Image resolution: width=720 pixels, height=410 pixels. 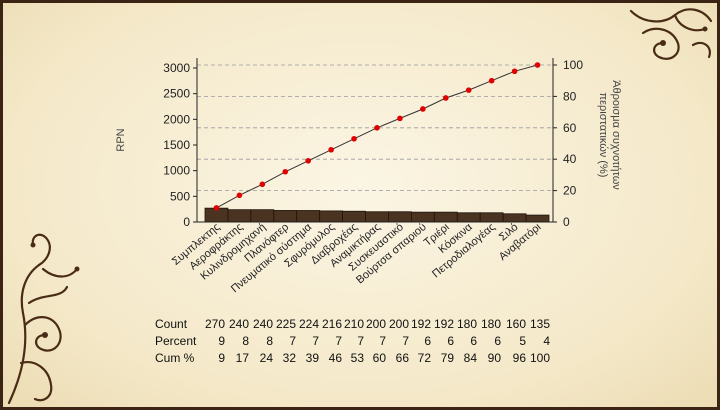 What do you see at coordinates (186, 222) in the screenshot?
I see `y-tick-label: 0` at bounding box center [186, 222].